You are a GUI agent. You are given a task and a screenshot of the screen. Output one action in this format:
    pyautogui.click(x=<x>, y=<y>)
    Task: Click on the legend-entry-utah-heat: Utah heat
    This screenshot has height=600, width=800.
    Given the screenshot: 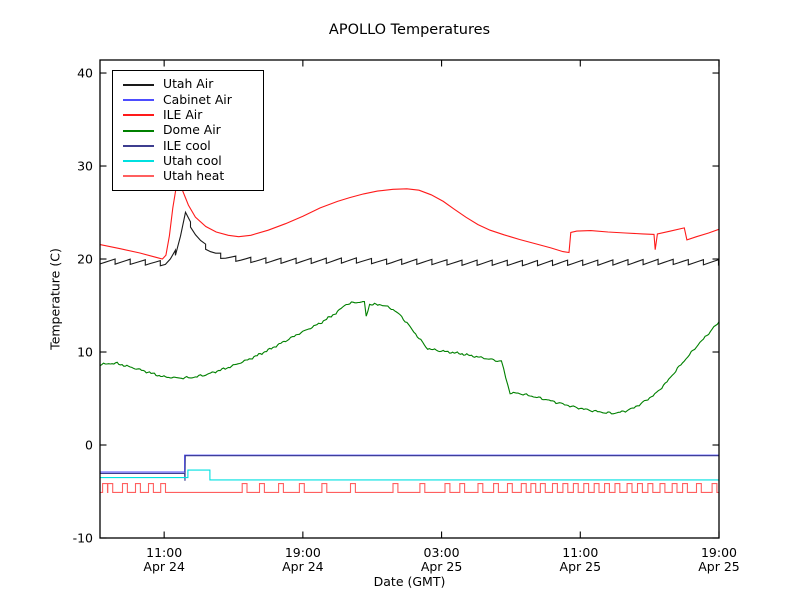 What is the action you would take?
    pyautogui.click(x=188, y=176)
    